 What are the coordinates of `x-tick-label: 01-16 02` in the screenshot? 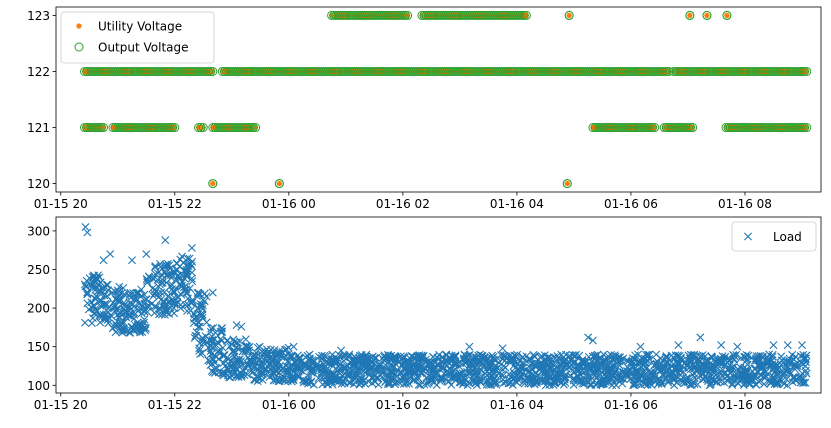 It's located at (403, 204).